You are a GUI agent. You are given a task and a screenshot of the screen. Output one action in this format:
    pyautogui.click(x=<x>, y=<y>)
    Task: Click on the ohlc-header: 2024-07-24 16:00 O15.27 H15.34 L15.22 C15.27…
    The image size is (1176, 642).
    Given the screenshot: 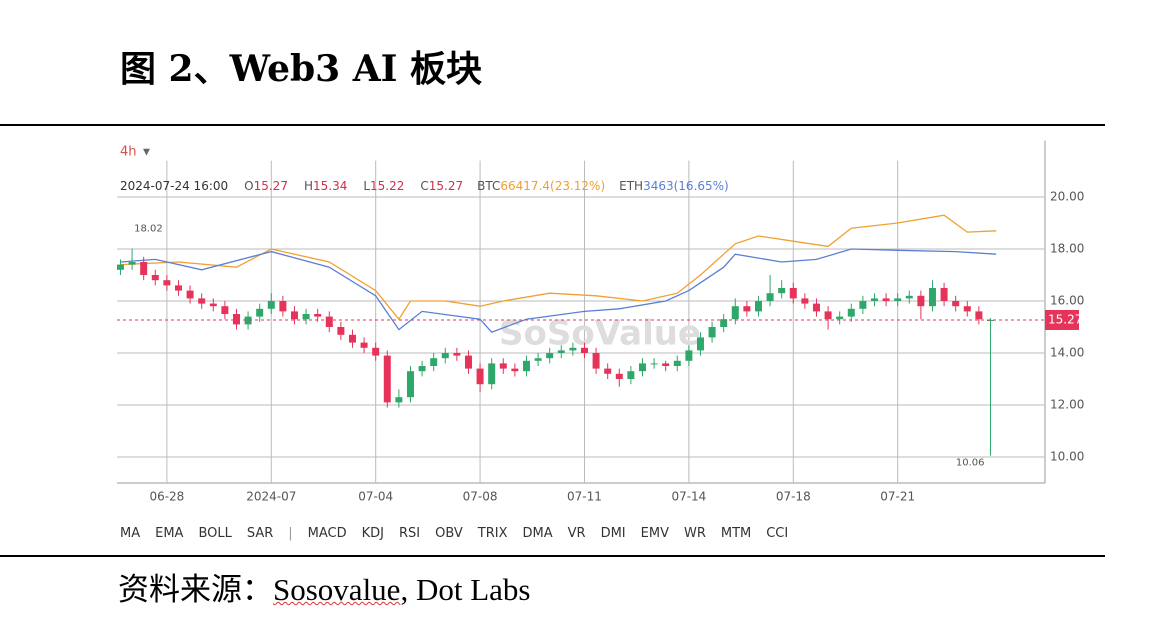 What is the action you would take?
    pyautogui.click(x=424, y=186)
    